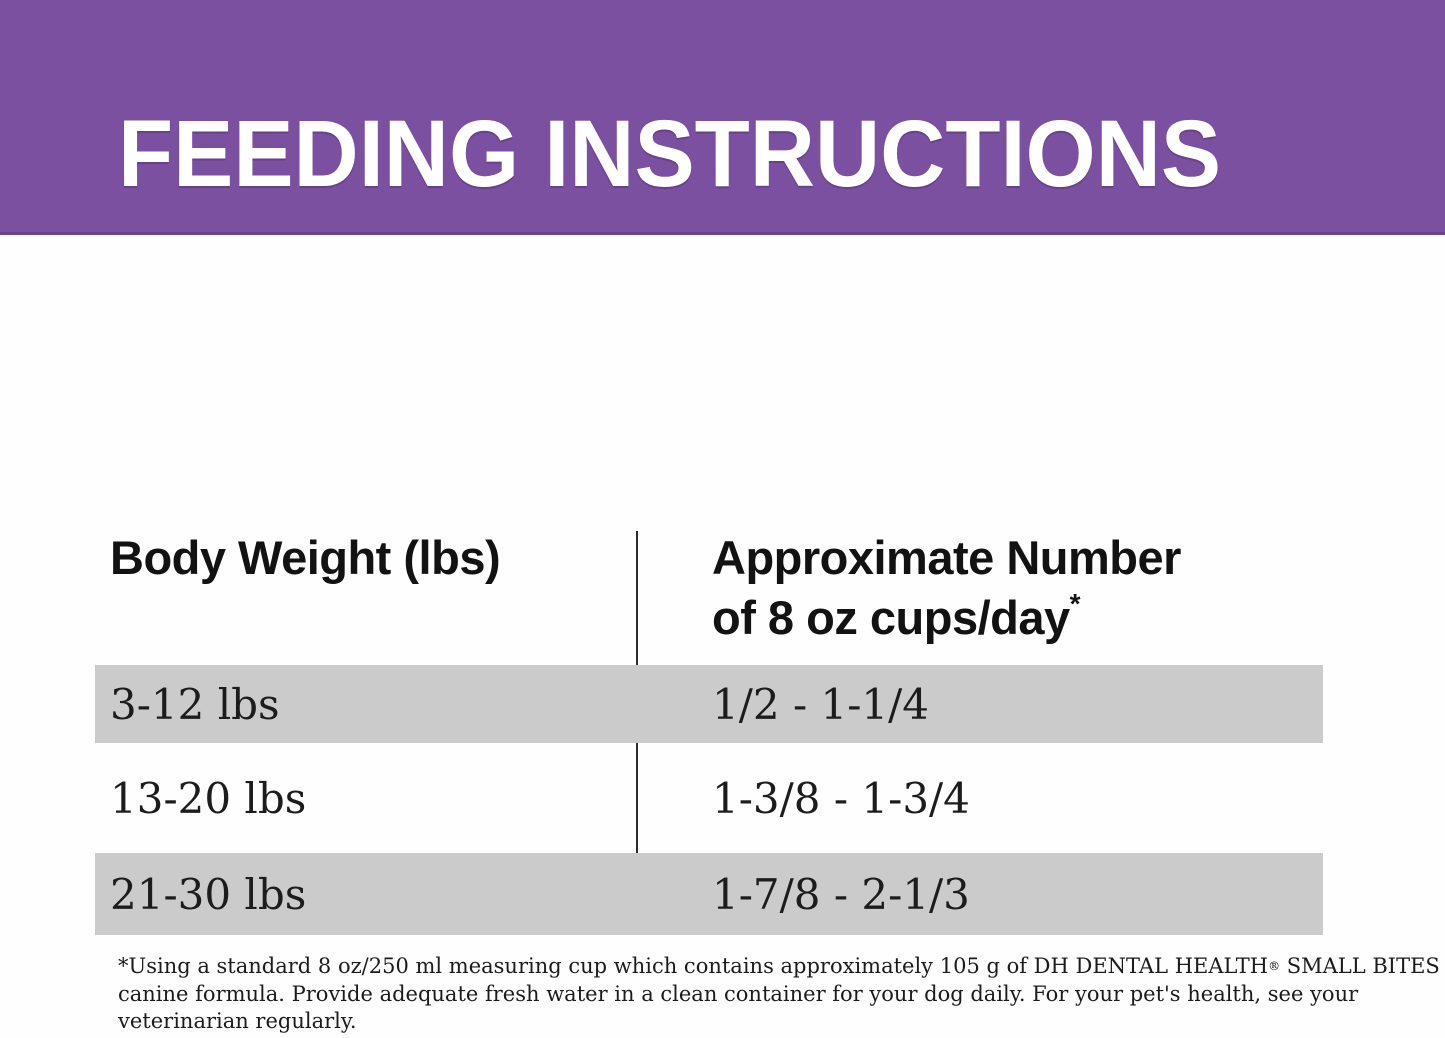 The width and height of the screenshot is (1445, 1038). Describe the element at coordinates (670, 154) in the screenshot. I see `page-title: FEEDING INSTRUCTIONS` at that location.